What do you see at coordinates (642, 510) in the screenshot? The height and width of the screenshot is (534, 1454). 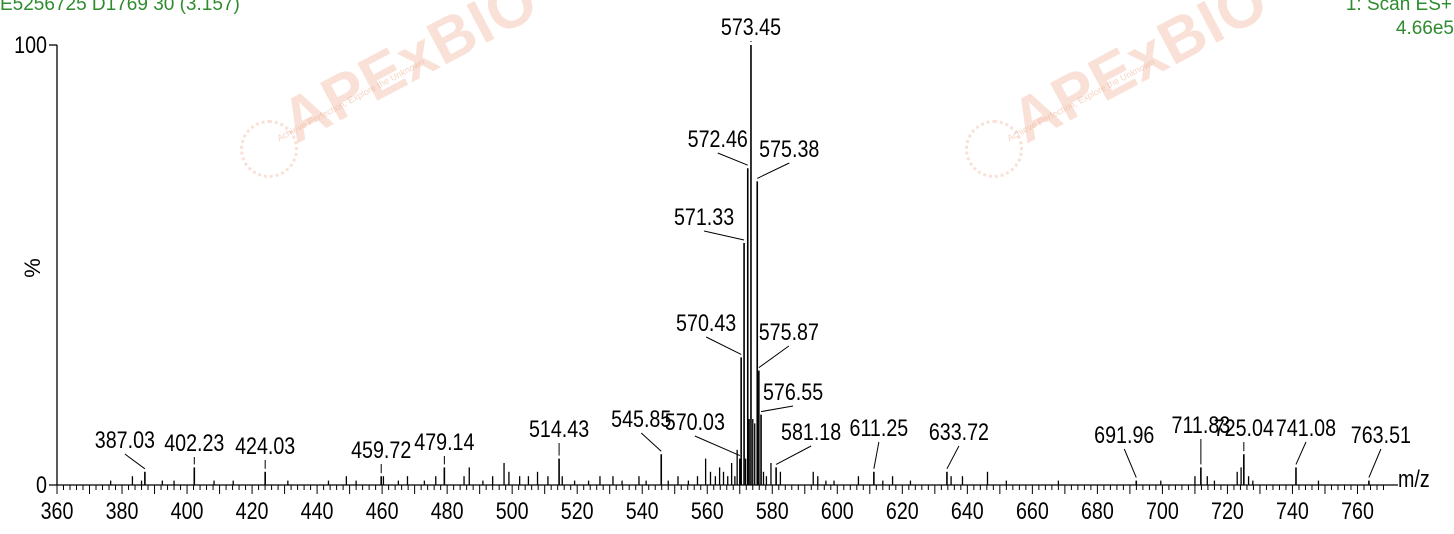 I see `x-tick-label: 540` at bounding box center [642, 510].